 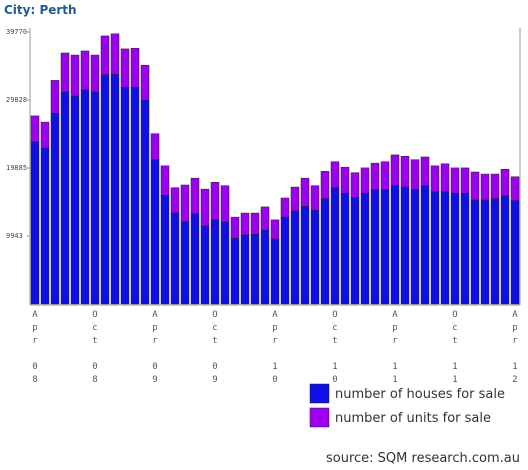 I want to click on source: source: SQM research.com.au, so click(x=423, y=458).